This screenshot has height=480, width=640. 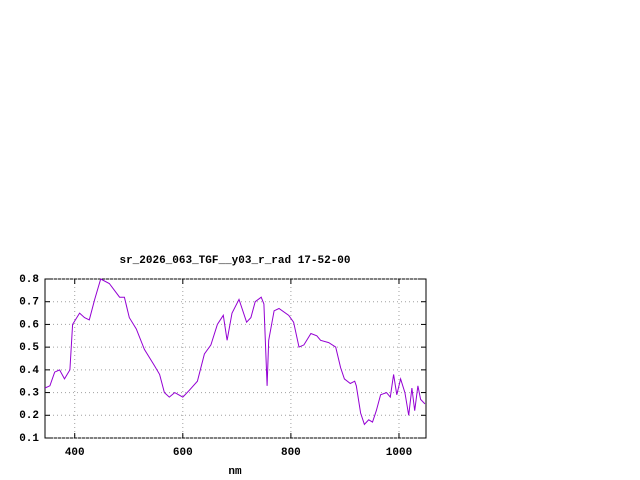 I want to click on x-tick-label: 400, so click(x=75, y=453).